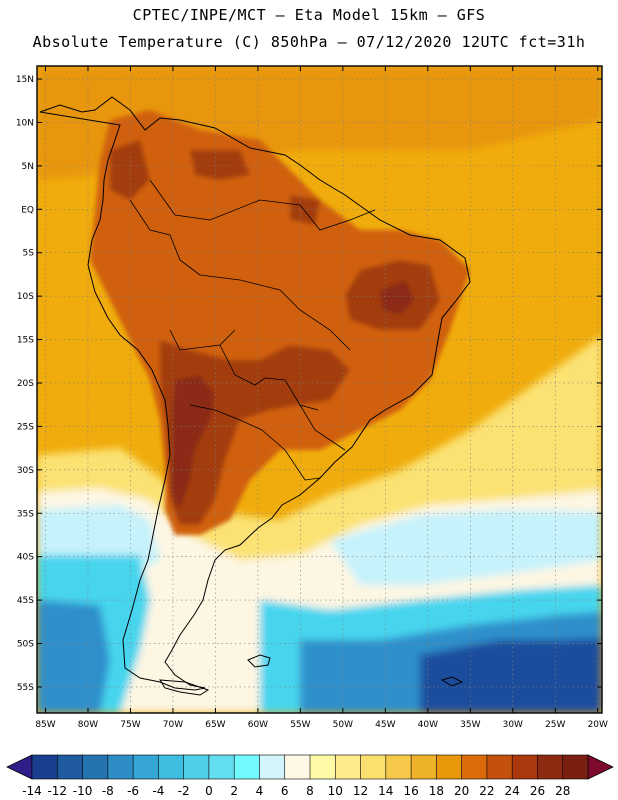 This screenshot has width=618, height=800. I want to click on lat-label: 15S, so click(25, 341).